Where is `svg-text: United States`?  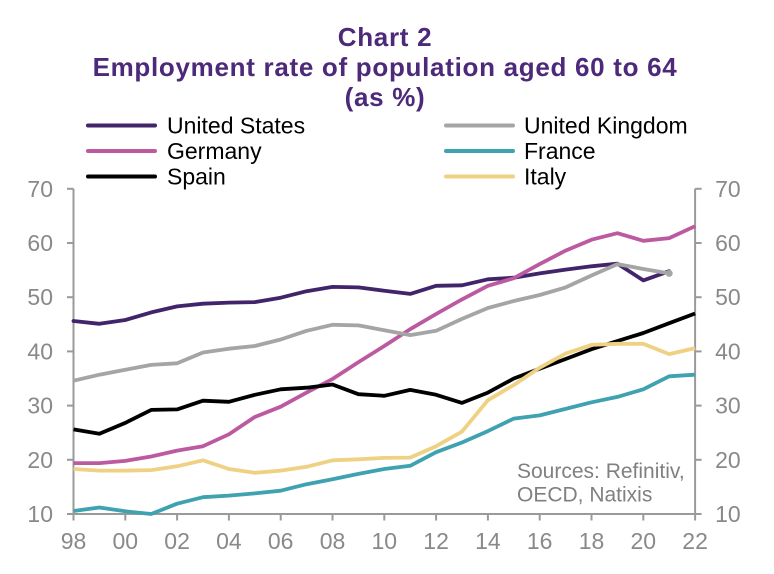 svg-text: United States is located at coordinates (236, 126).